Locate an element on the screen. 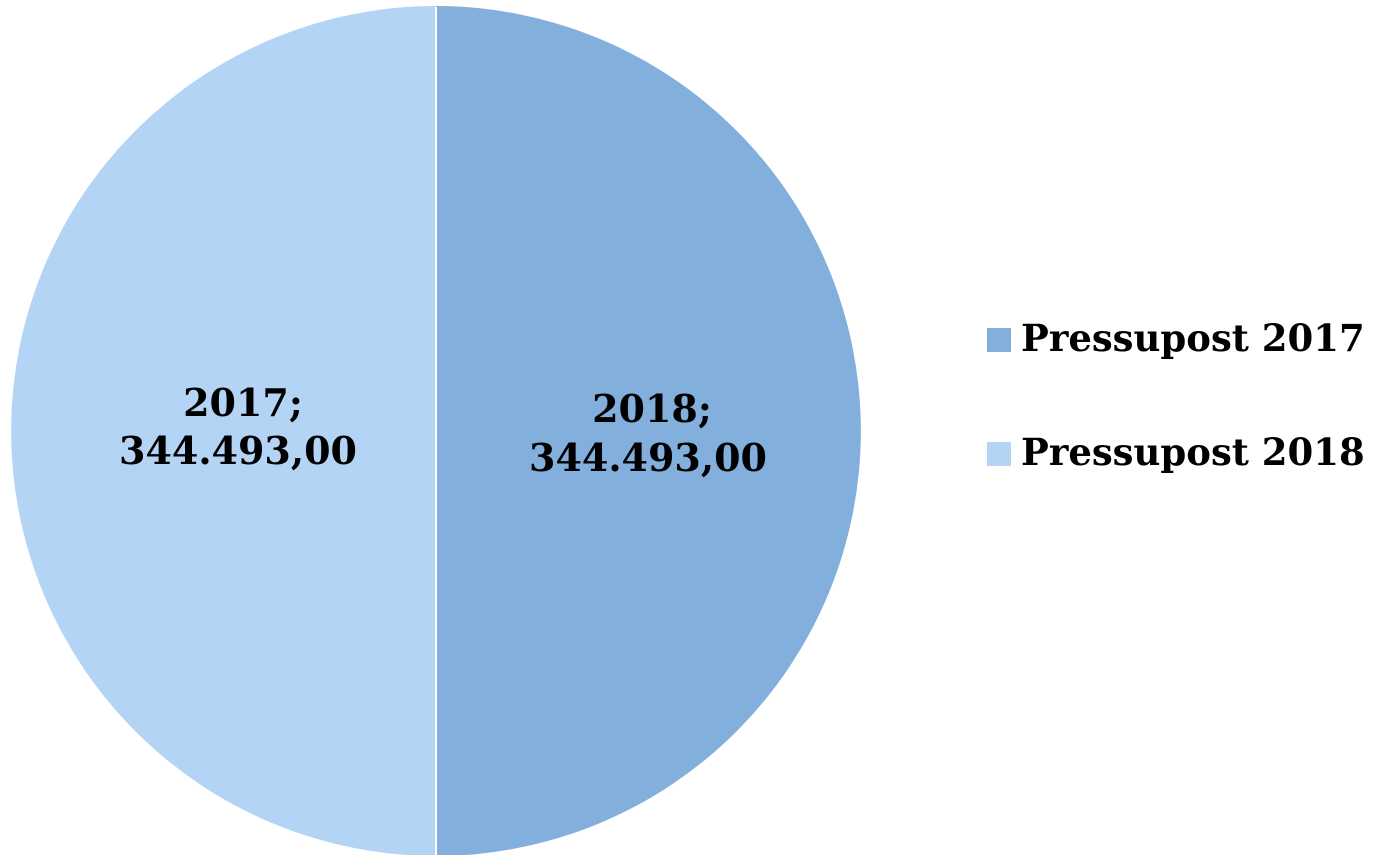  legend-label-2017: Pressupost 2017 is located at coordinates (1193, 338).